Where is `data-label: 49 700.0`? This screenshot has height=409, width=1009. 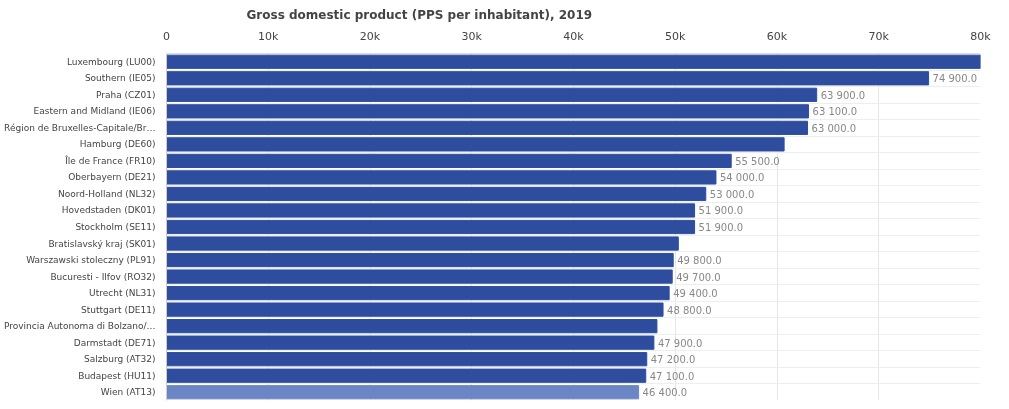
data-label: 49 700.0 is located at coordinates (698, 277).